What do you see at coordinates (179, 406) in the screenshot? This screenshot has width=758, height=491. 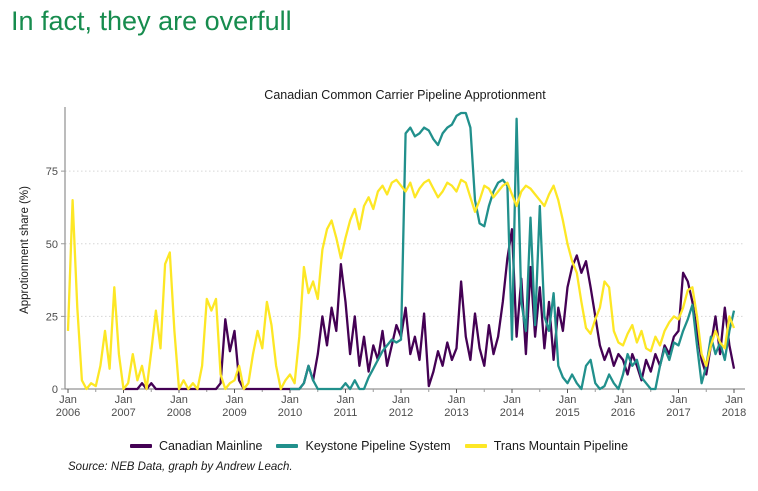 I see `x-tick-label: Jan 2008` at bounding box center [179, 406].